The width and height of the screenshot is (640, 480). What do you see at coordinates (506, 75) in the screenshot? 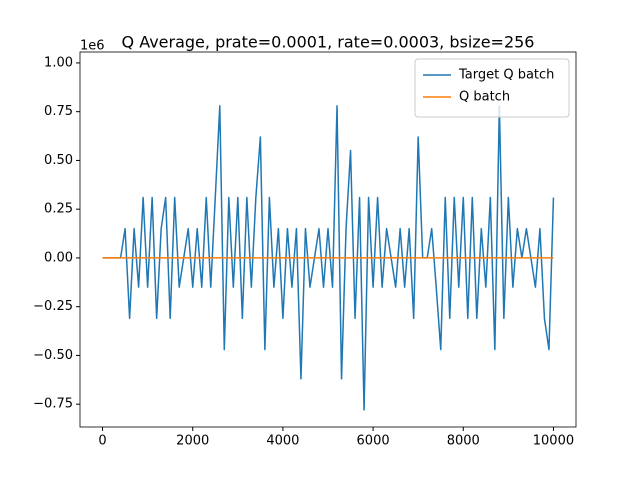
I see `legend-label: Target Q batch` at bounding box center [506, 75].